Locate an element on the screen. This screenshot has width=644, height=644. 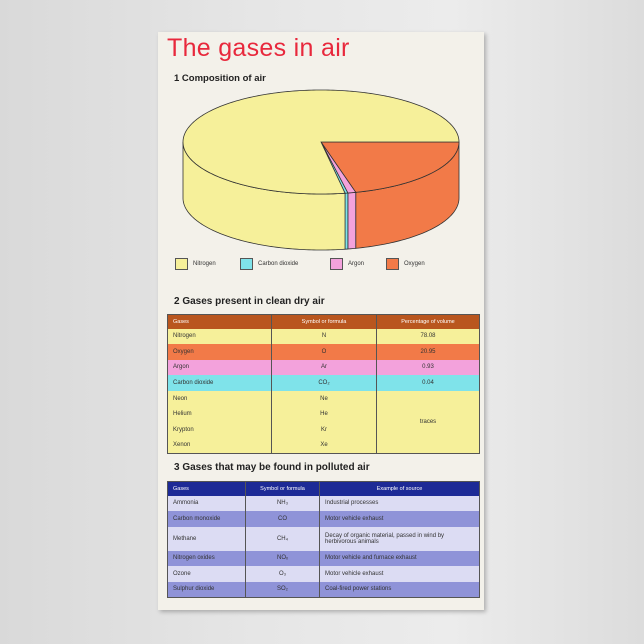
formula-cell: O is located at coordinates (324, 352).